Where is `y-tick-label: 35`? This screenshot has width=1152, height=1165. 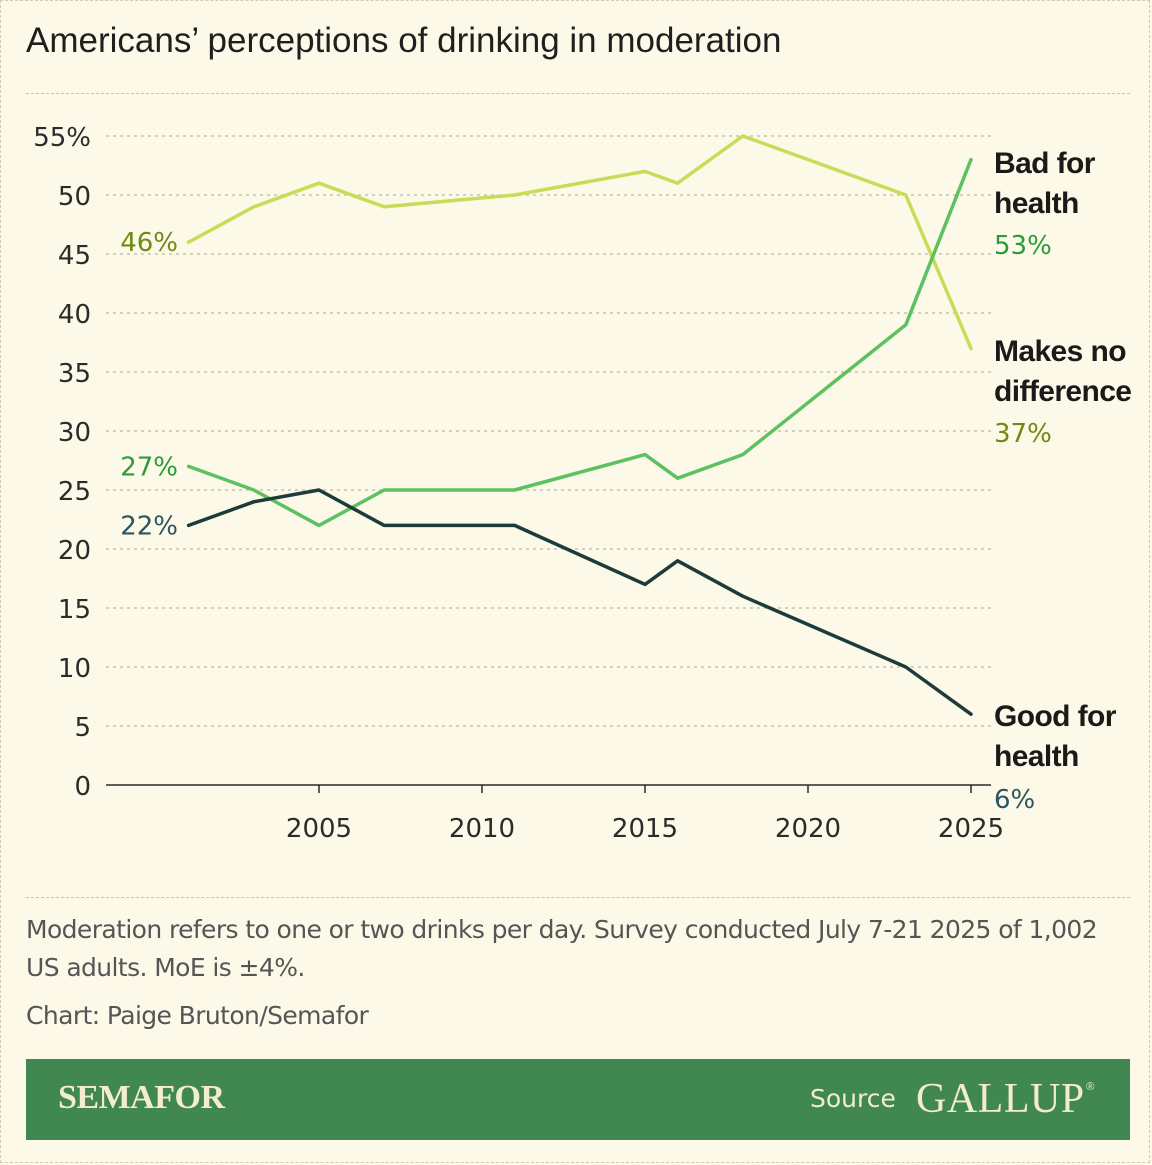 y-tick-label: 35 is located at coordinates (74, 374).